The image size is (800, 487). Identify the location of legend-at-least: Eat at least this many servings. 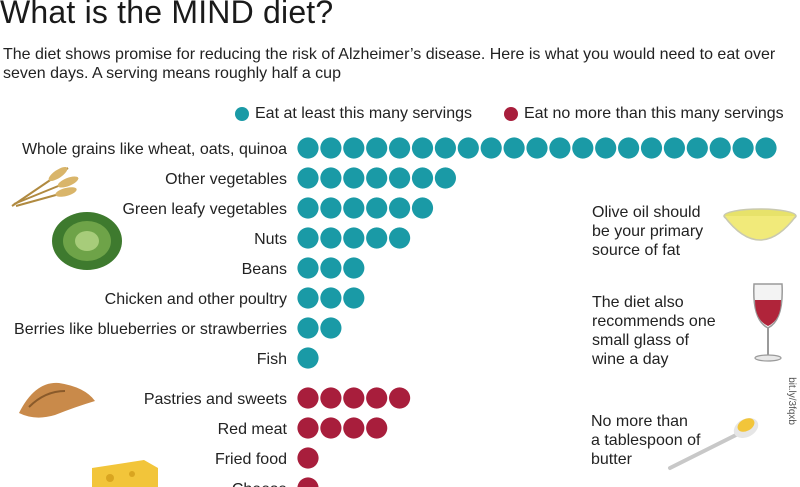
(353, 114).